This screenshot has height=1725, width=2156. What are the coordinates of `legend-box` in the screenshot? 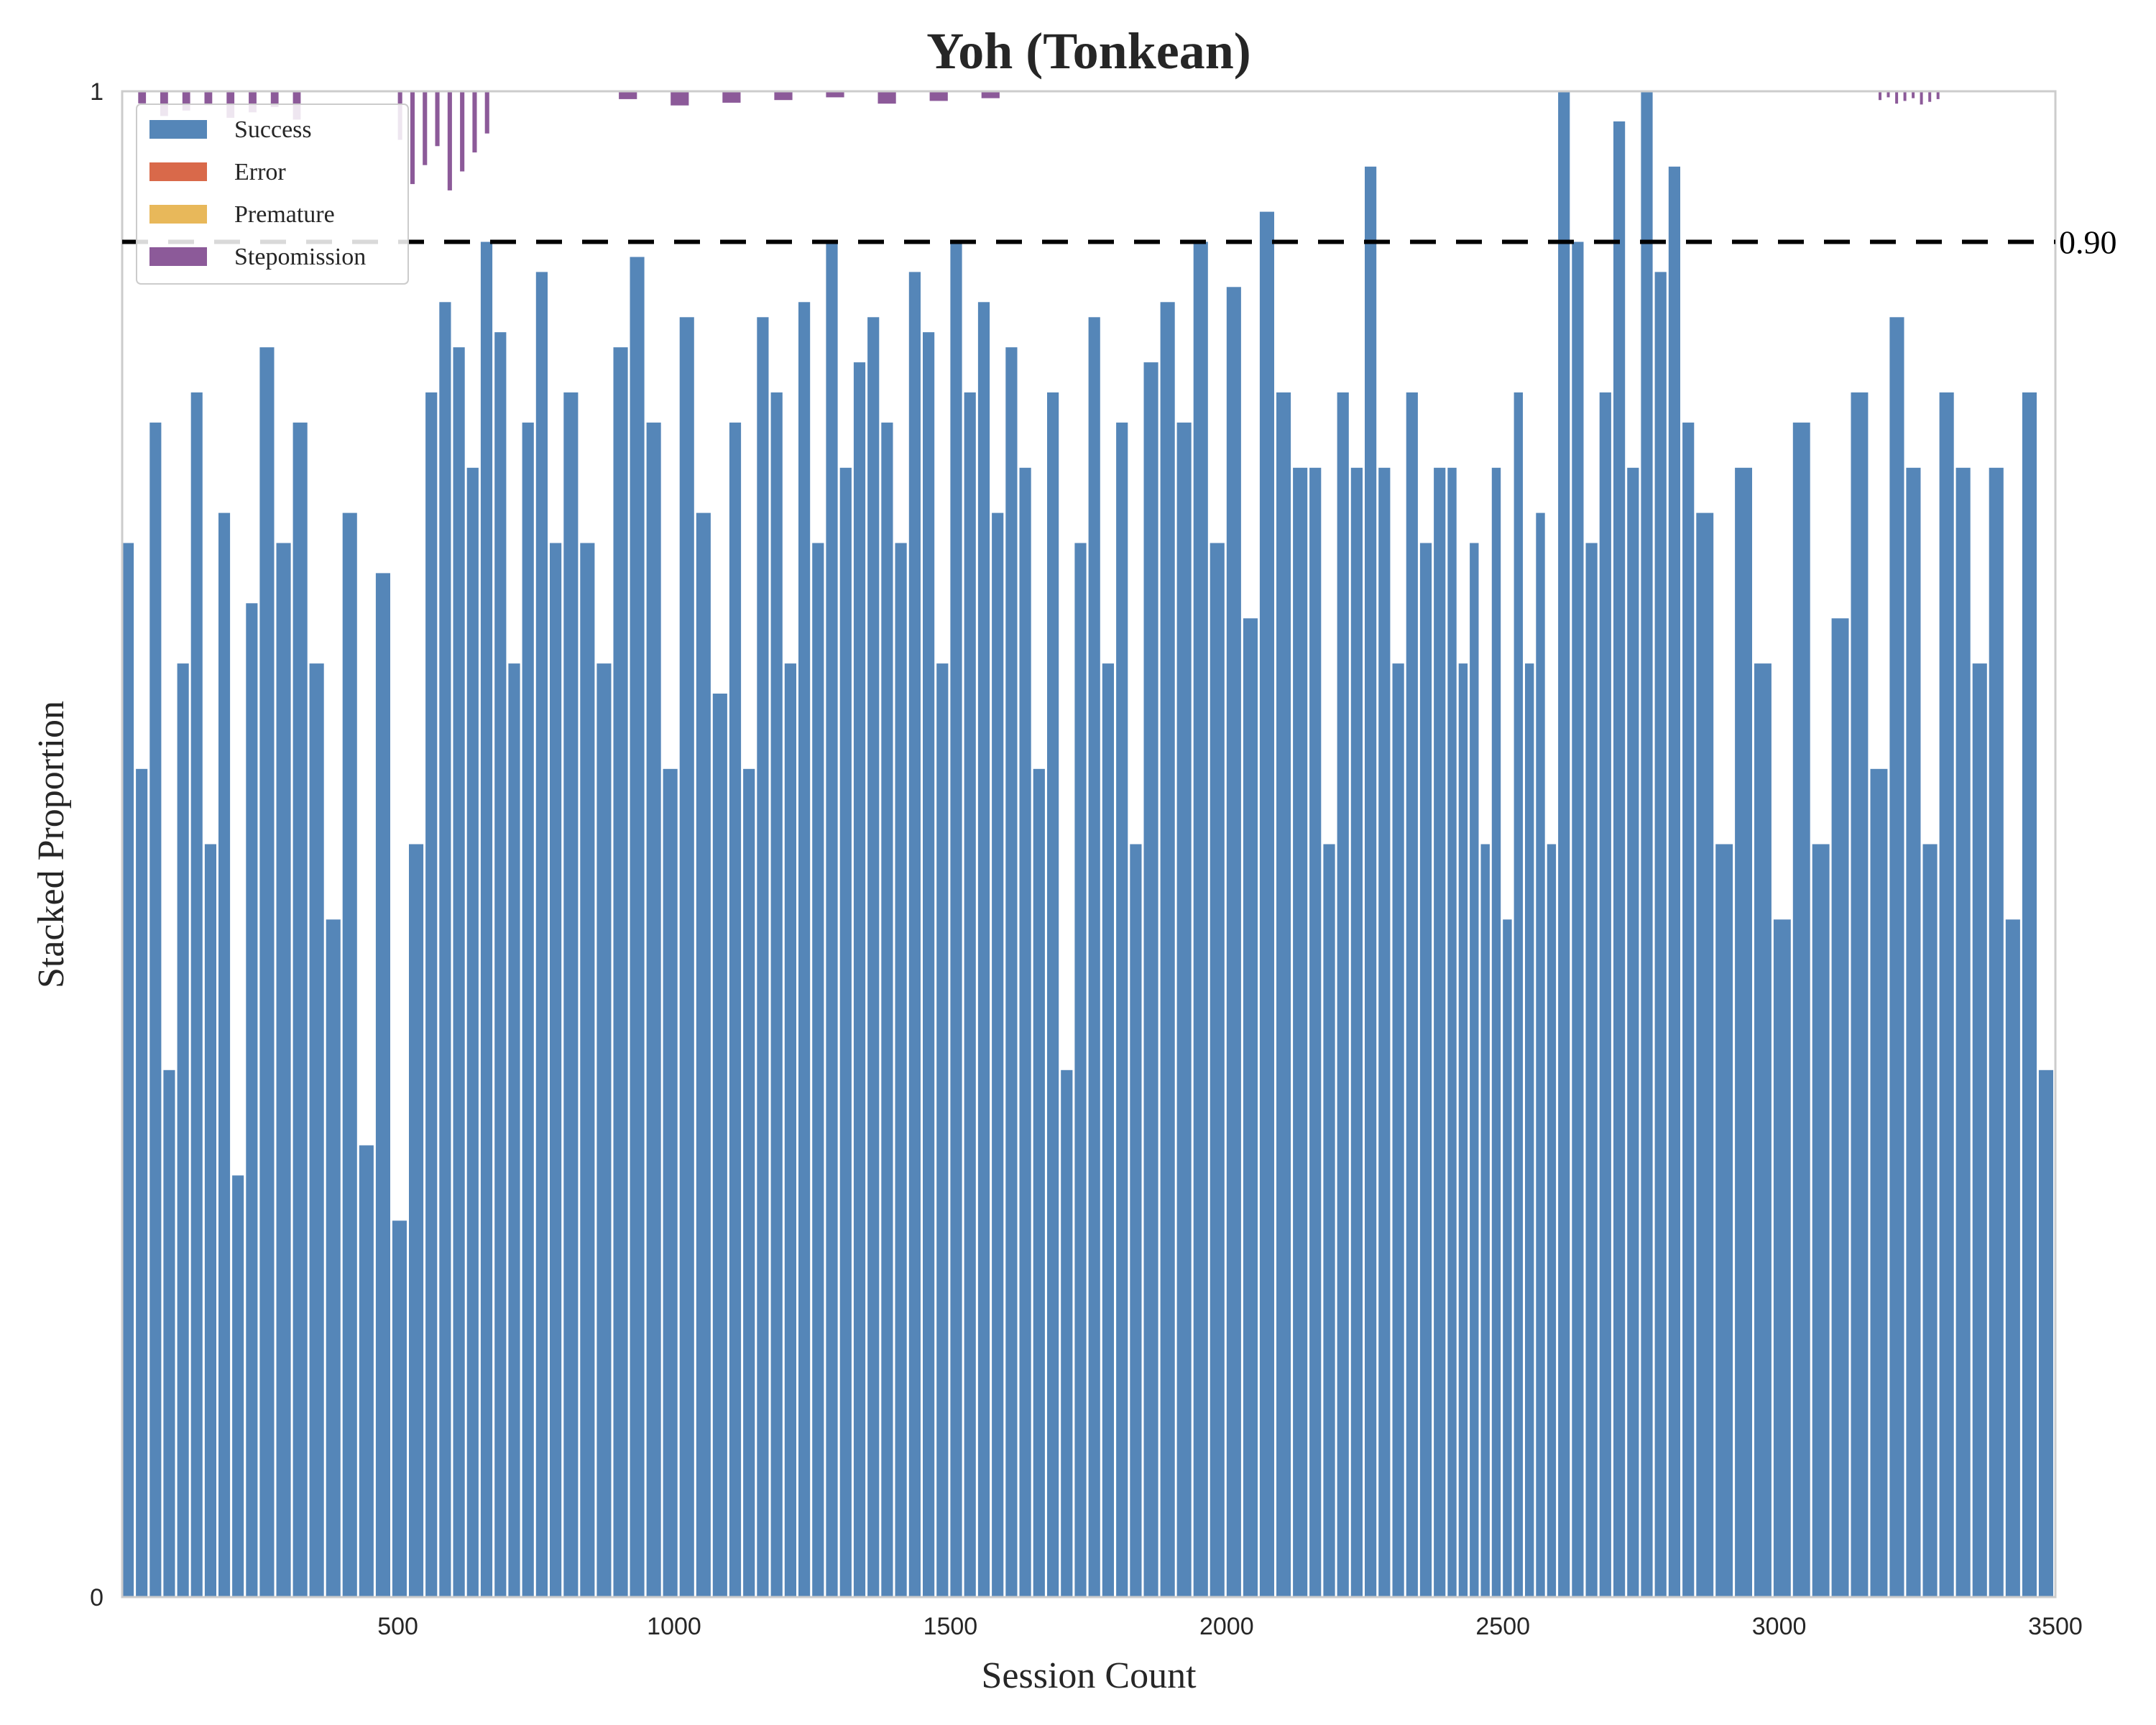 It's located at (272, 194).